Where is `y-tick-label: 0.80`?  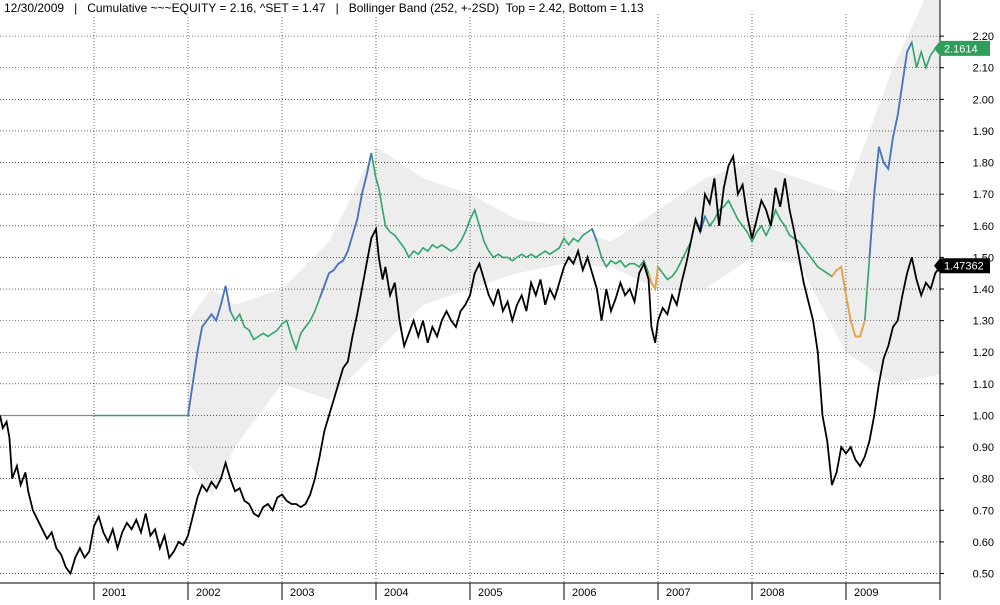 y-tick-label: 0.80 is located at coordinates (983, 480).